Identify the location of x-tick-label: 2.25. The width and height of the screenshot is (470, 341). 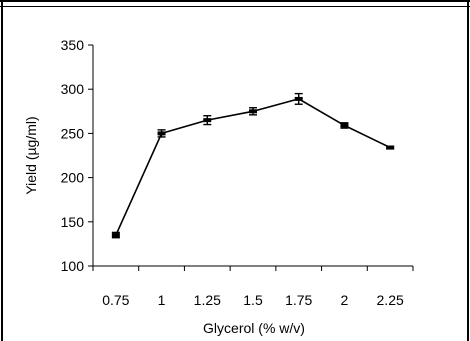
(390, 300).